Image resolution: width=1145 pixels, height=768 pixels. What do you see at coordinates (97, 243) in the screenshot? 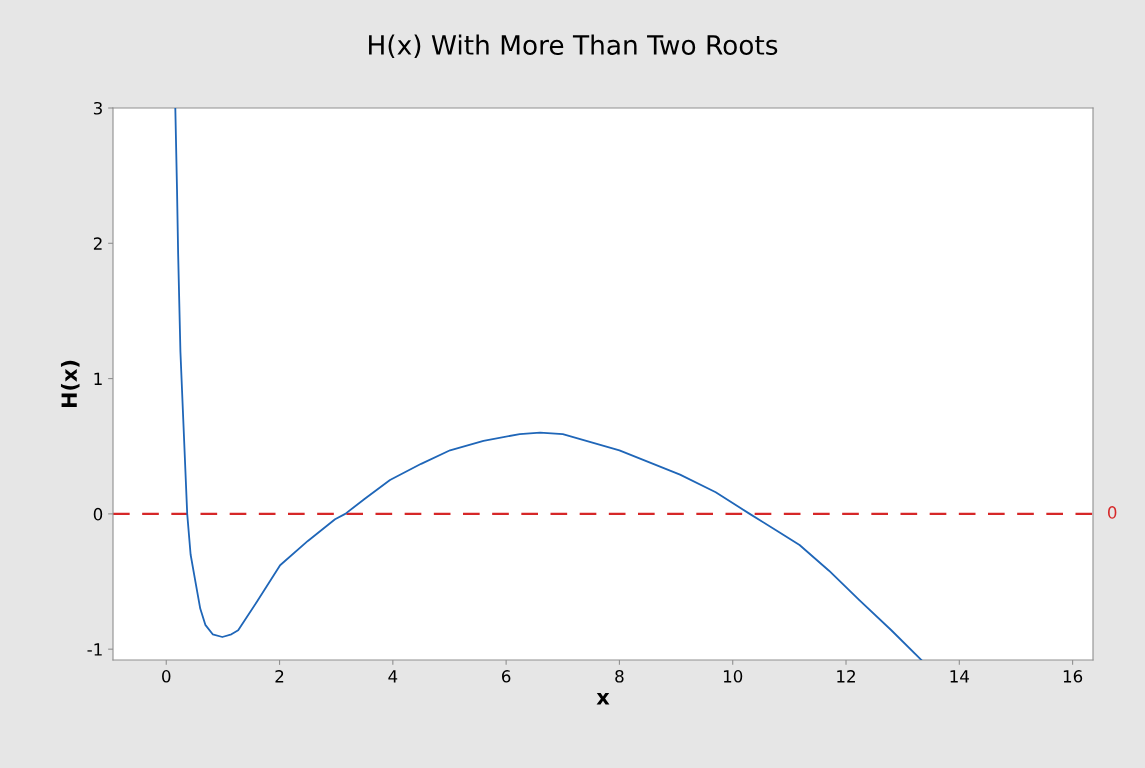
I see `y-tick-label: 2` at bounding box center [97, 243].